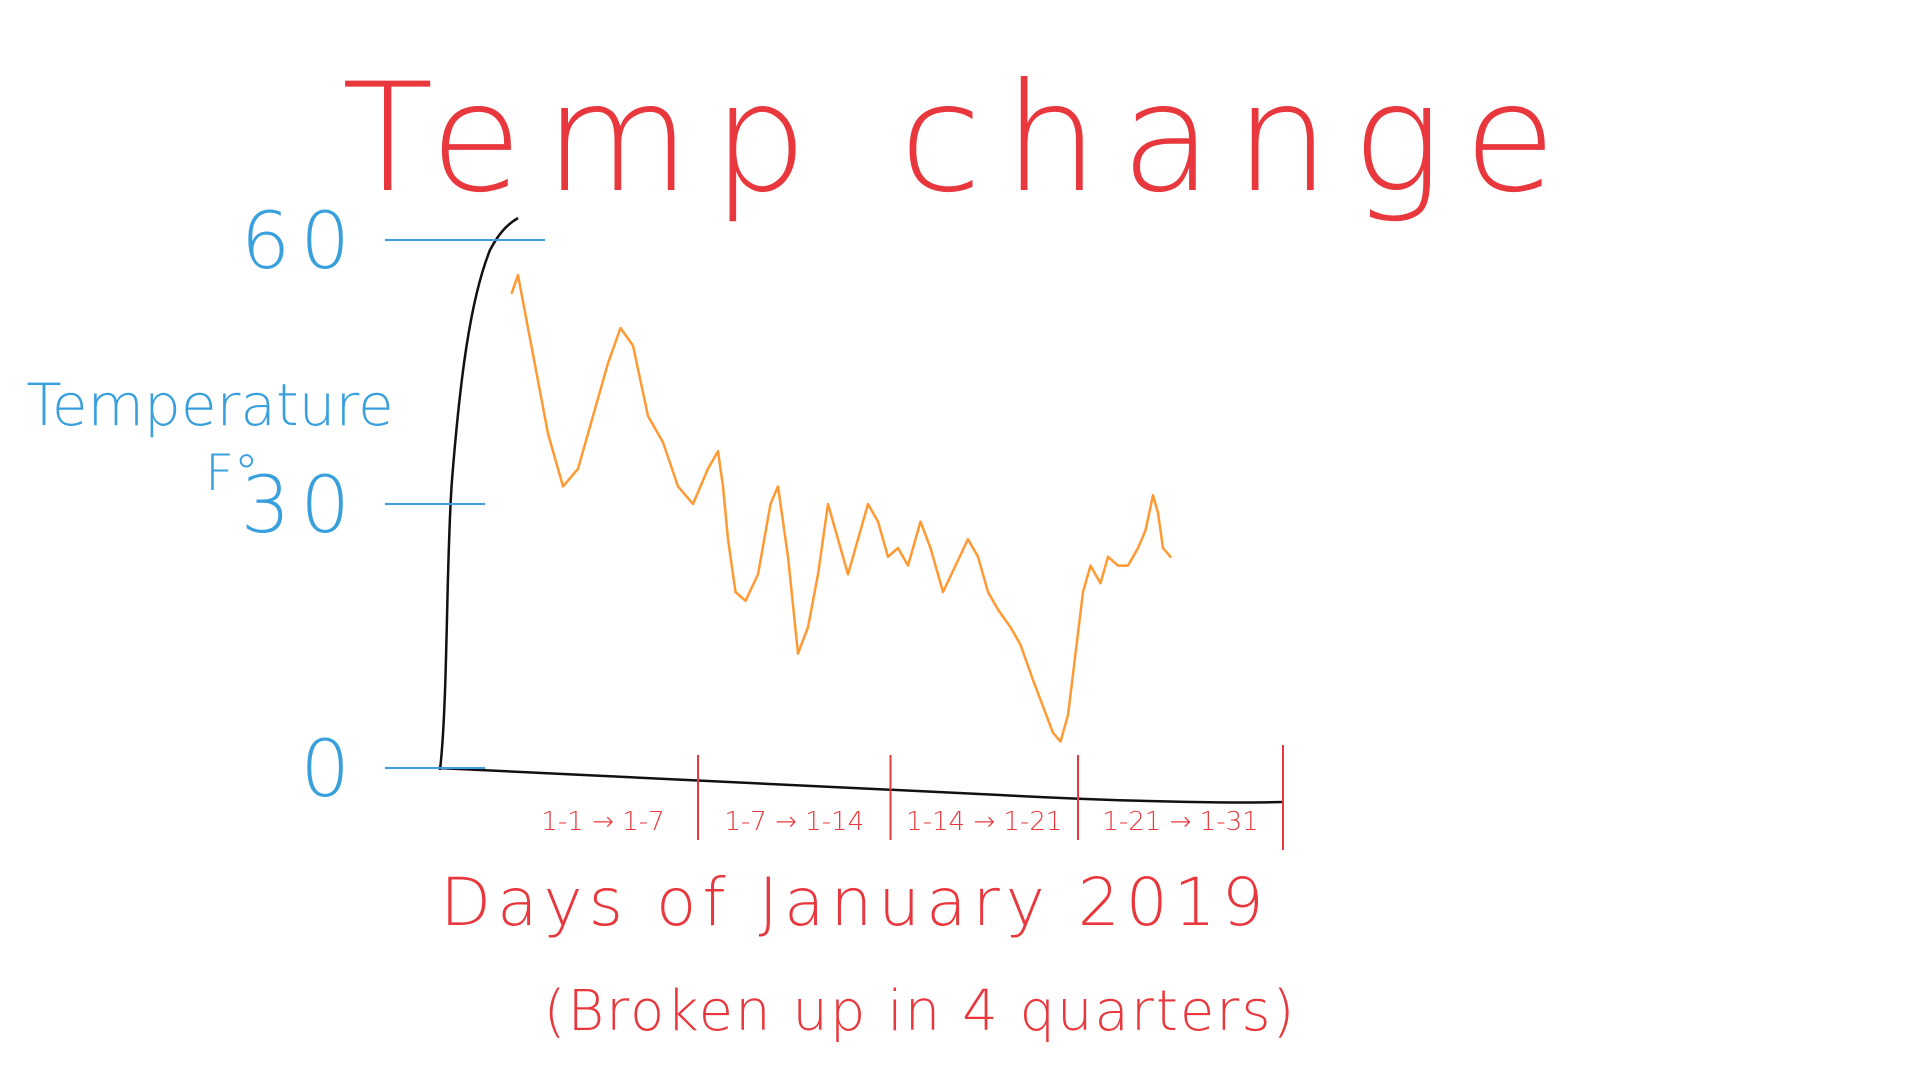  What do you see at coordinates (330, 770) in the screenshot?
I see `y-tick-label: 0` at bounding box center [330, 770].